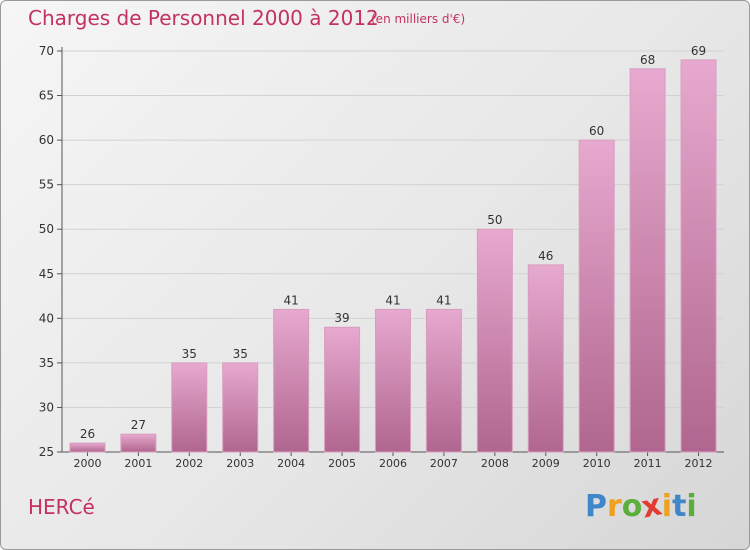 Image resolution: width=750 pixels, height=550 pixels. I want to click on x-tick-label: 2009, so click(546, 463).